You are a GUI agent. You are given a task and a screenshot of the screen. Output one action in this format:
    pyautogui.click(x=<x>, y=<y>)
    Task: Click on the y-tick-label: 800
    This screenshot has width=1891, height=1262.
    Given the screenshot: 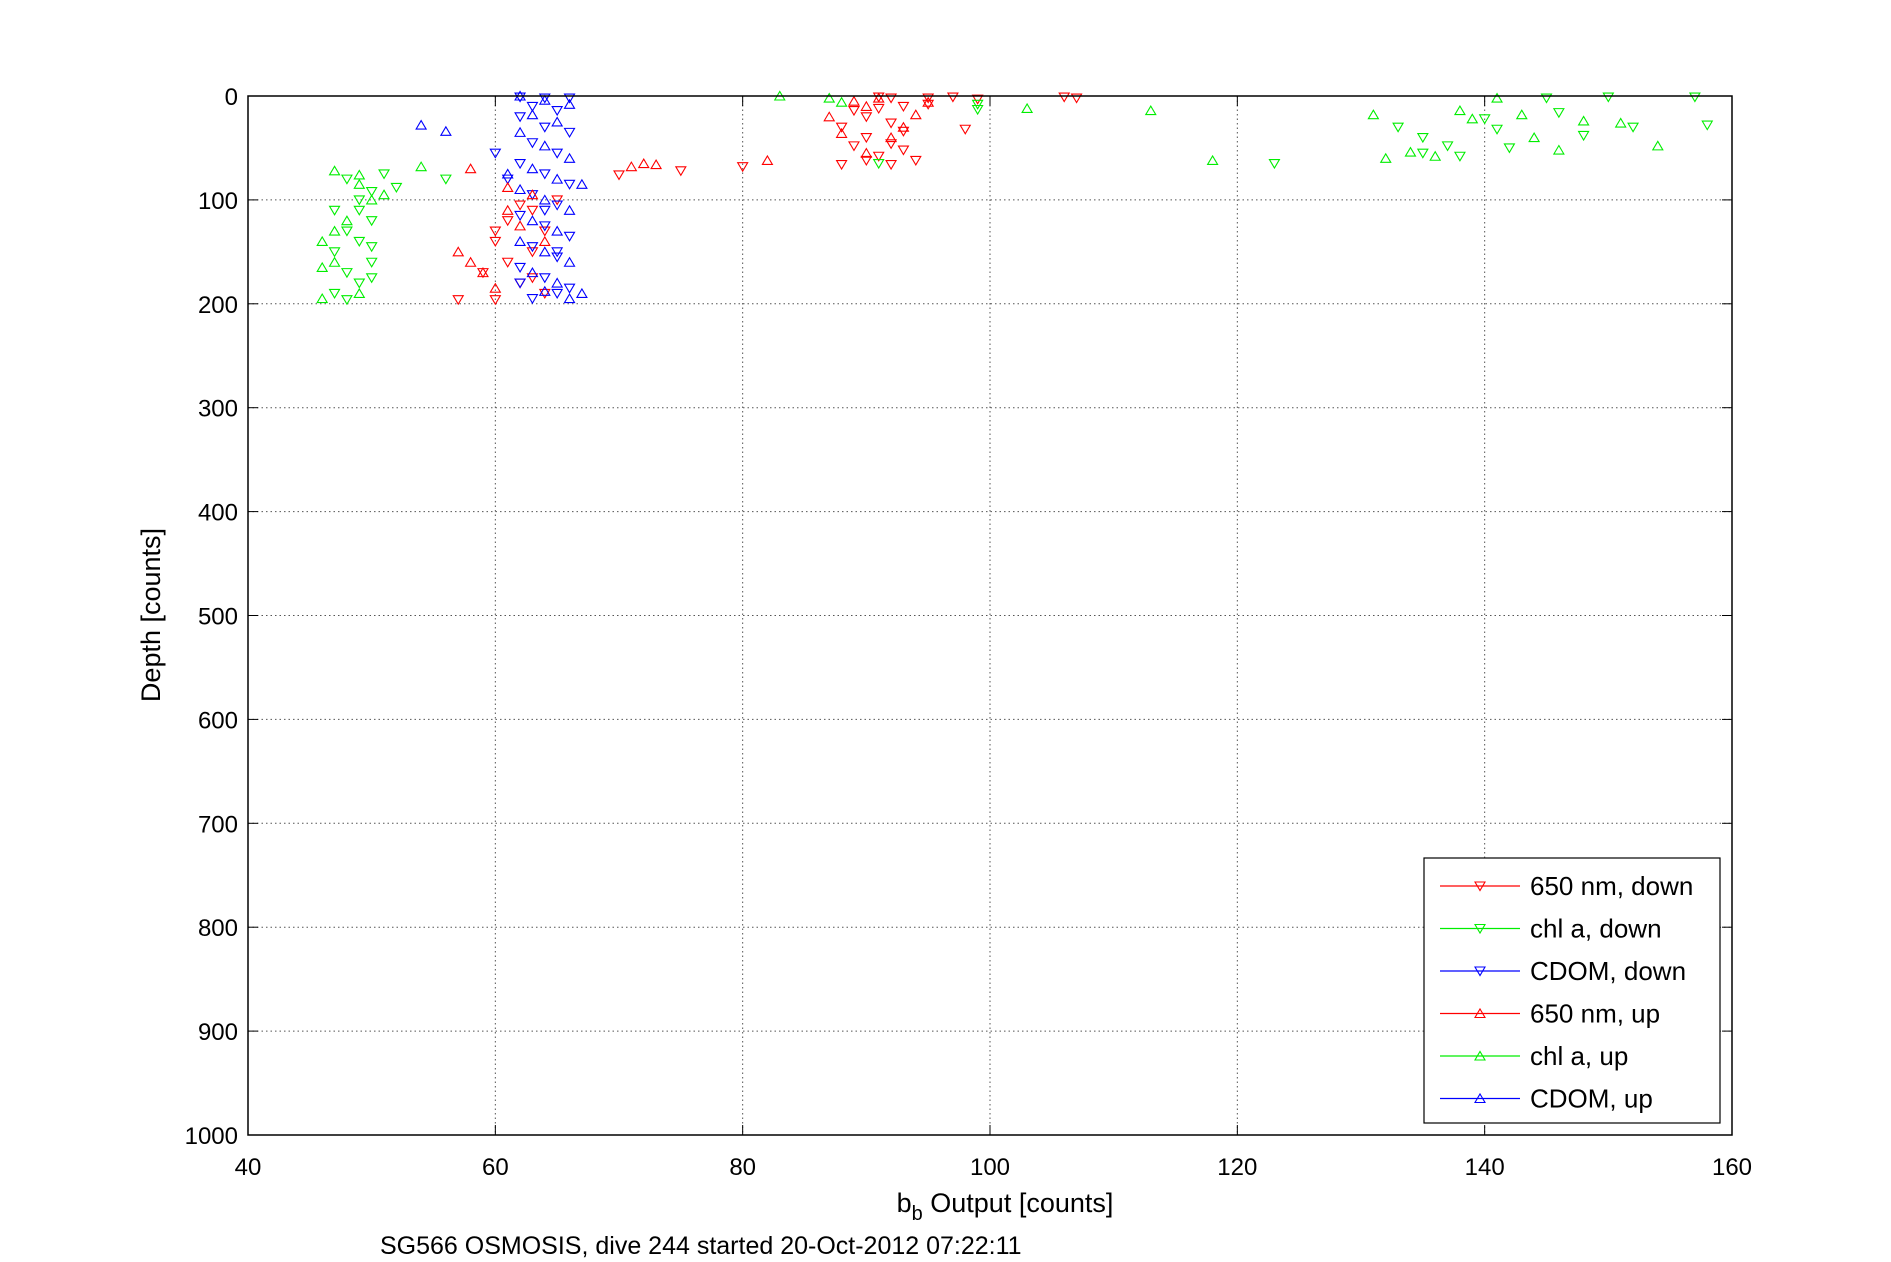 What is the action you would take?
    pyautogui.click(x=218, y=928)
    